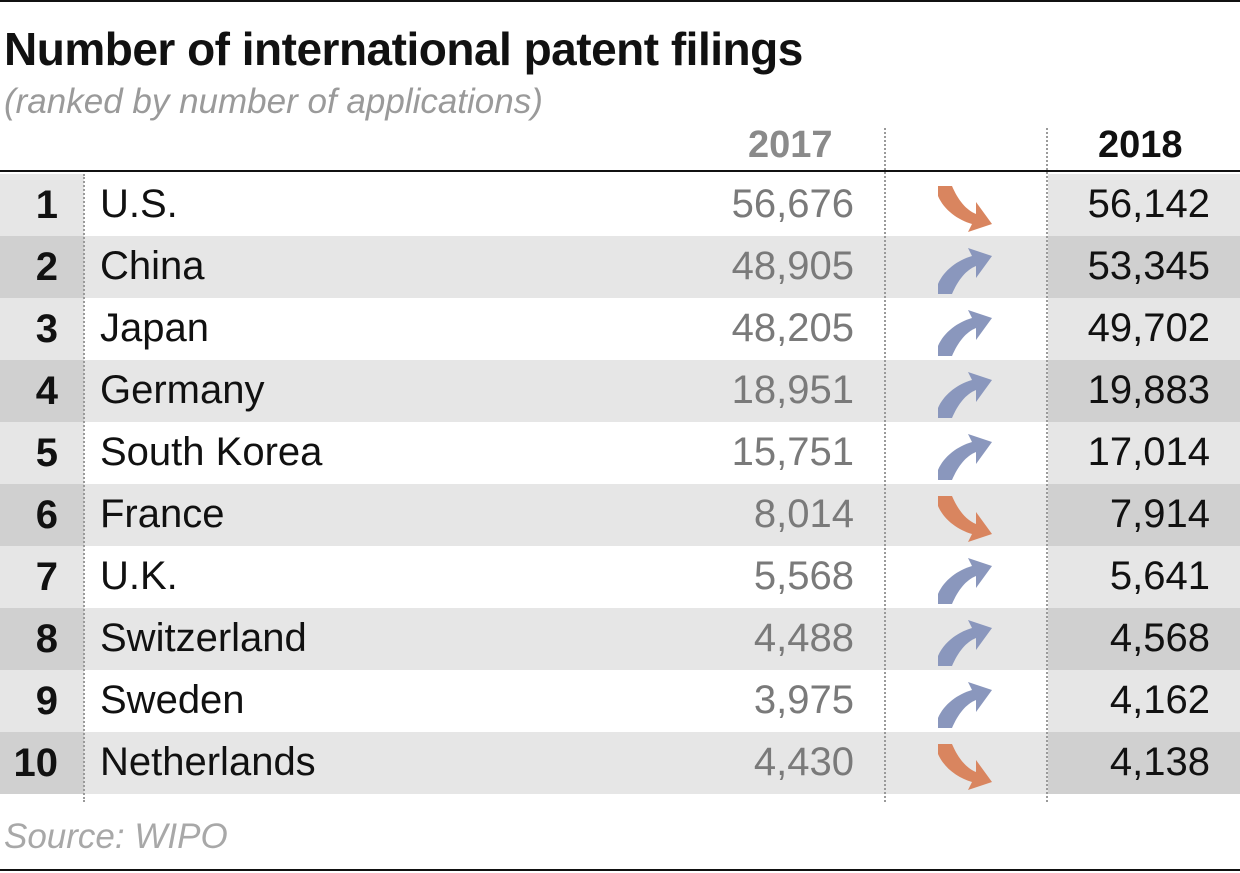 This screenshot has width=1240, height=873. What do you see at coordinates (42, 267) in the screenshot?
I see `rank-cell: 2` at bounding box center [42, 267].